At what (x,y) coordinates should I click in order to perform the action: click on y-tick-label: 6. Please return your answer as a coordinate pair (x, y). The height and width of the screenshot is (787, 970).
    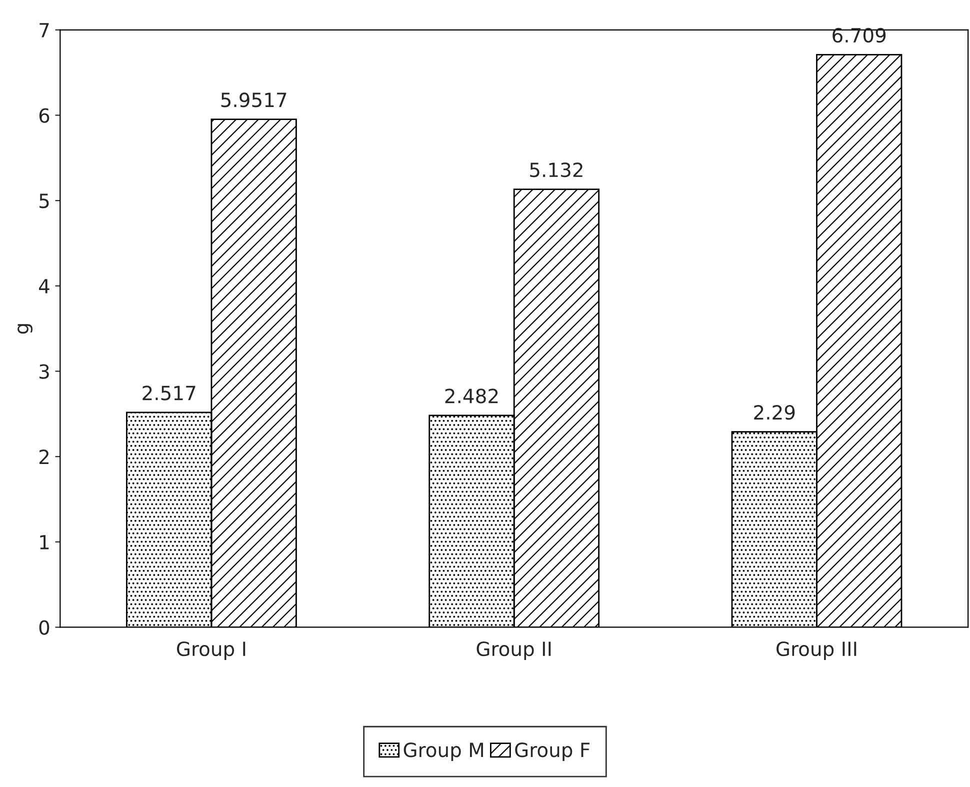
    Looking at the image, I should click on (44, 115).